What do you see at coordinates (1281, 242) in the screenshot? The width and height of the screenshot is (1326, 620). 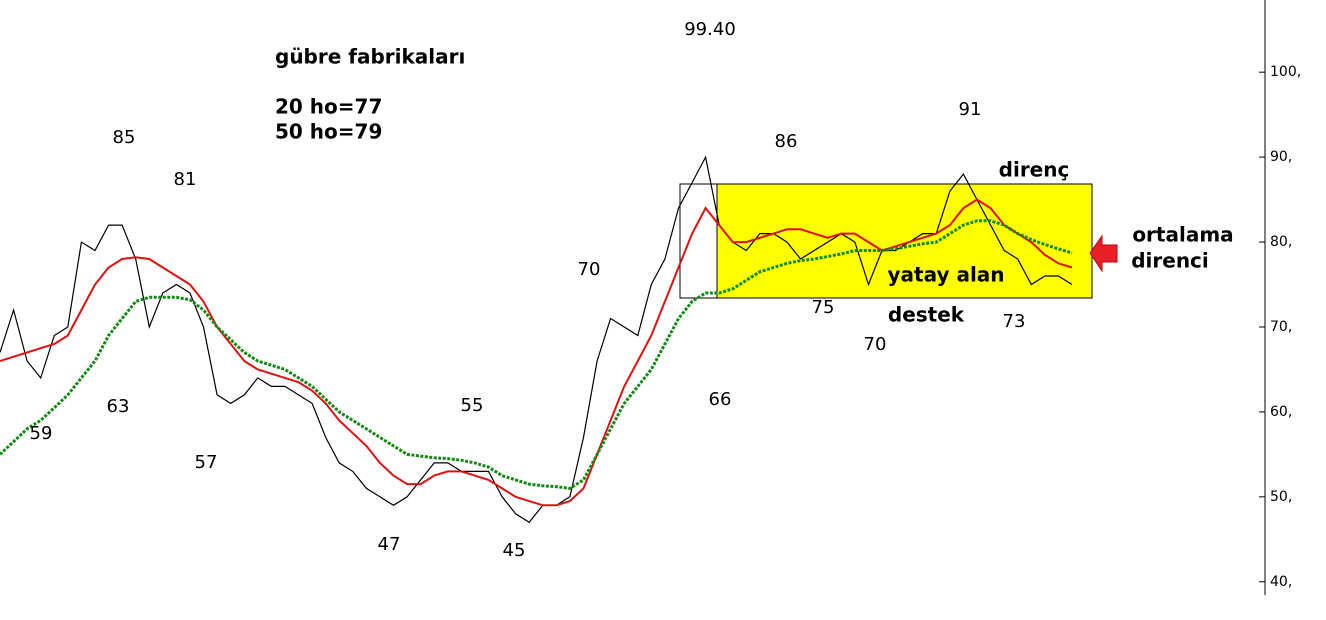 I see `y-tick-label: 80,` at bounding box center [1281, 242].